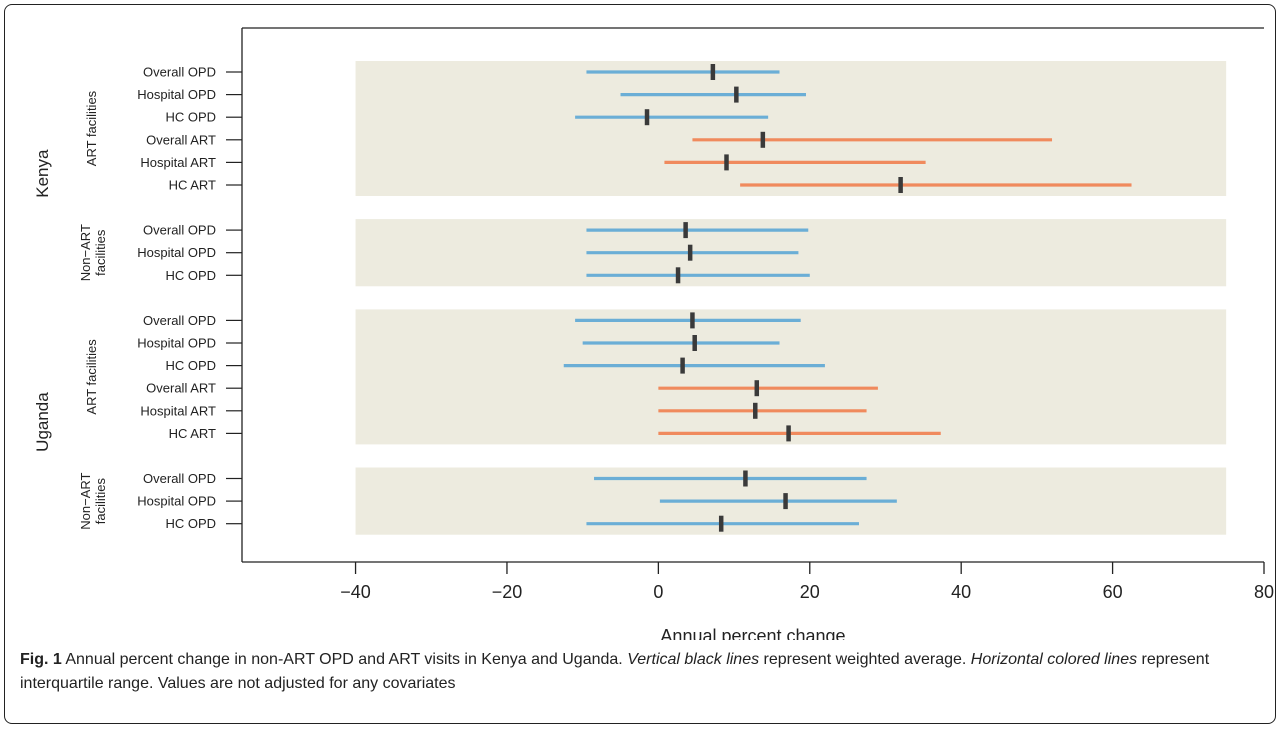  I want to click on country-label: Uganda, so click(42, 422).